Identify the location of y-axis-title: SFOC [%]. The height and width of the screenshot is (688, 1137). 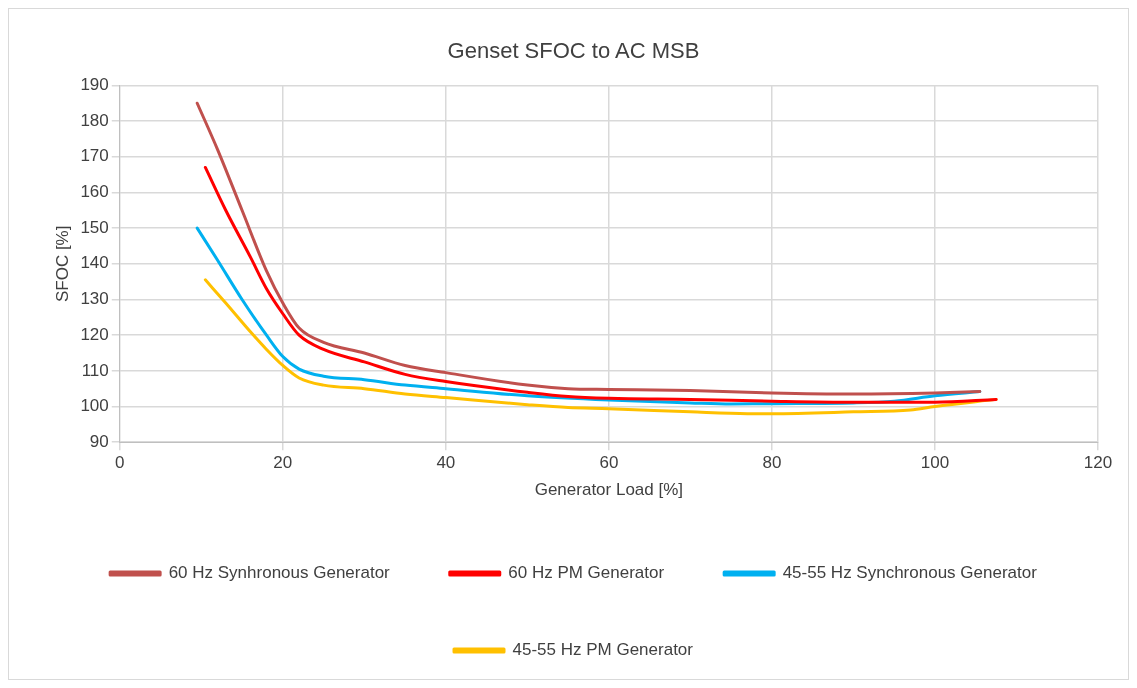
(62, 264).